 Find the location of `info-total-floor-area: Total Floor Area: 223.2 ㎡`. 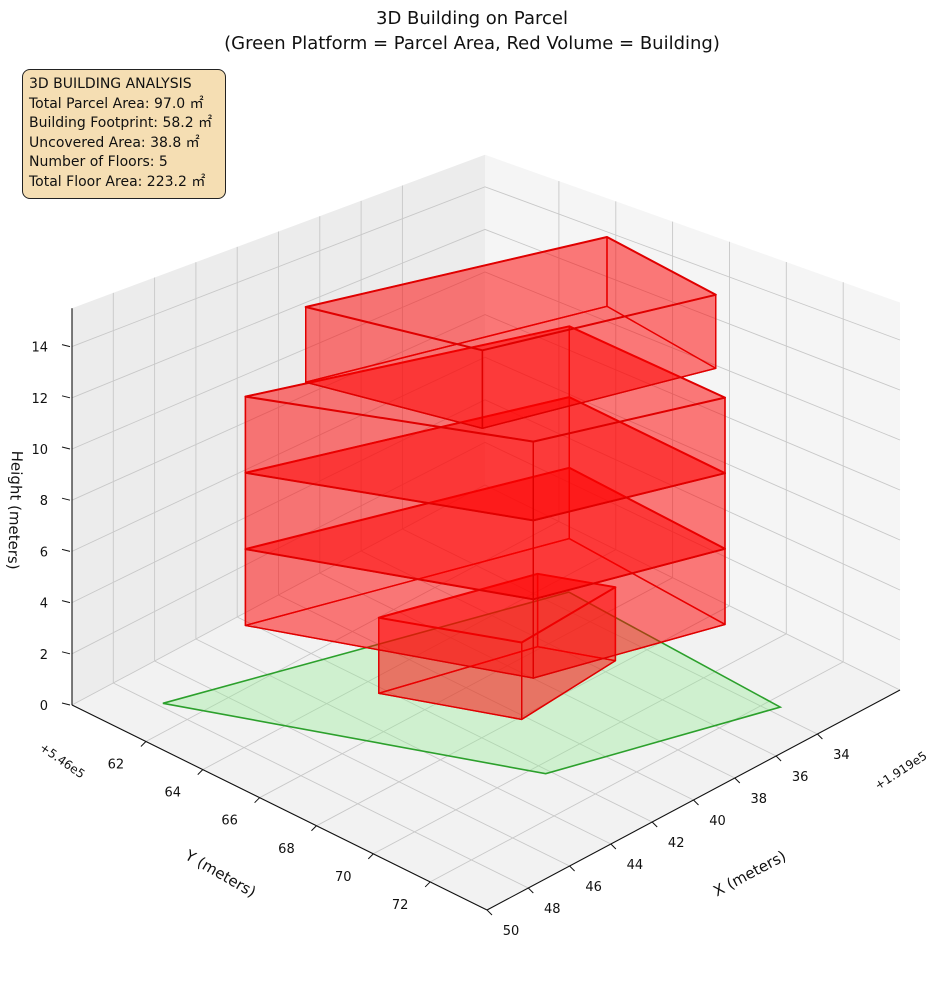

info-total-floor-area: Total Floor Area: 223.2 ㎡ is located at coordinates (117, 181).